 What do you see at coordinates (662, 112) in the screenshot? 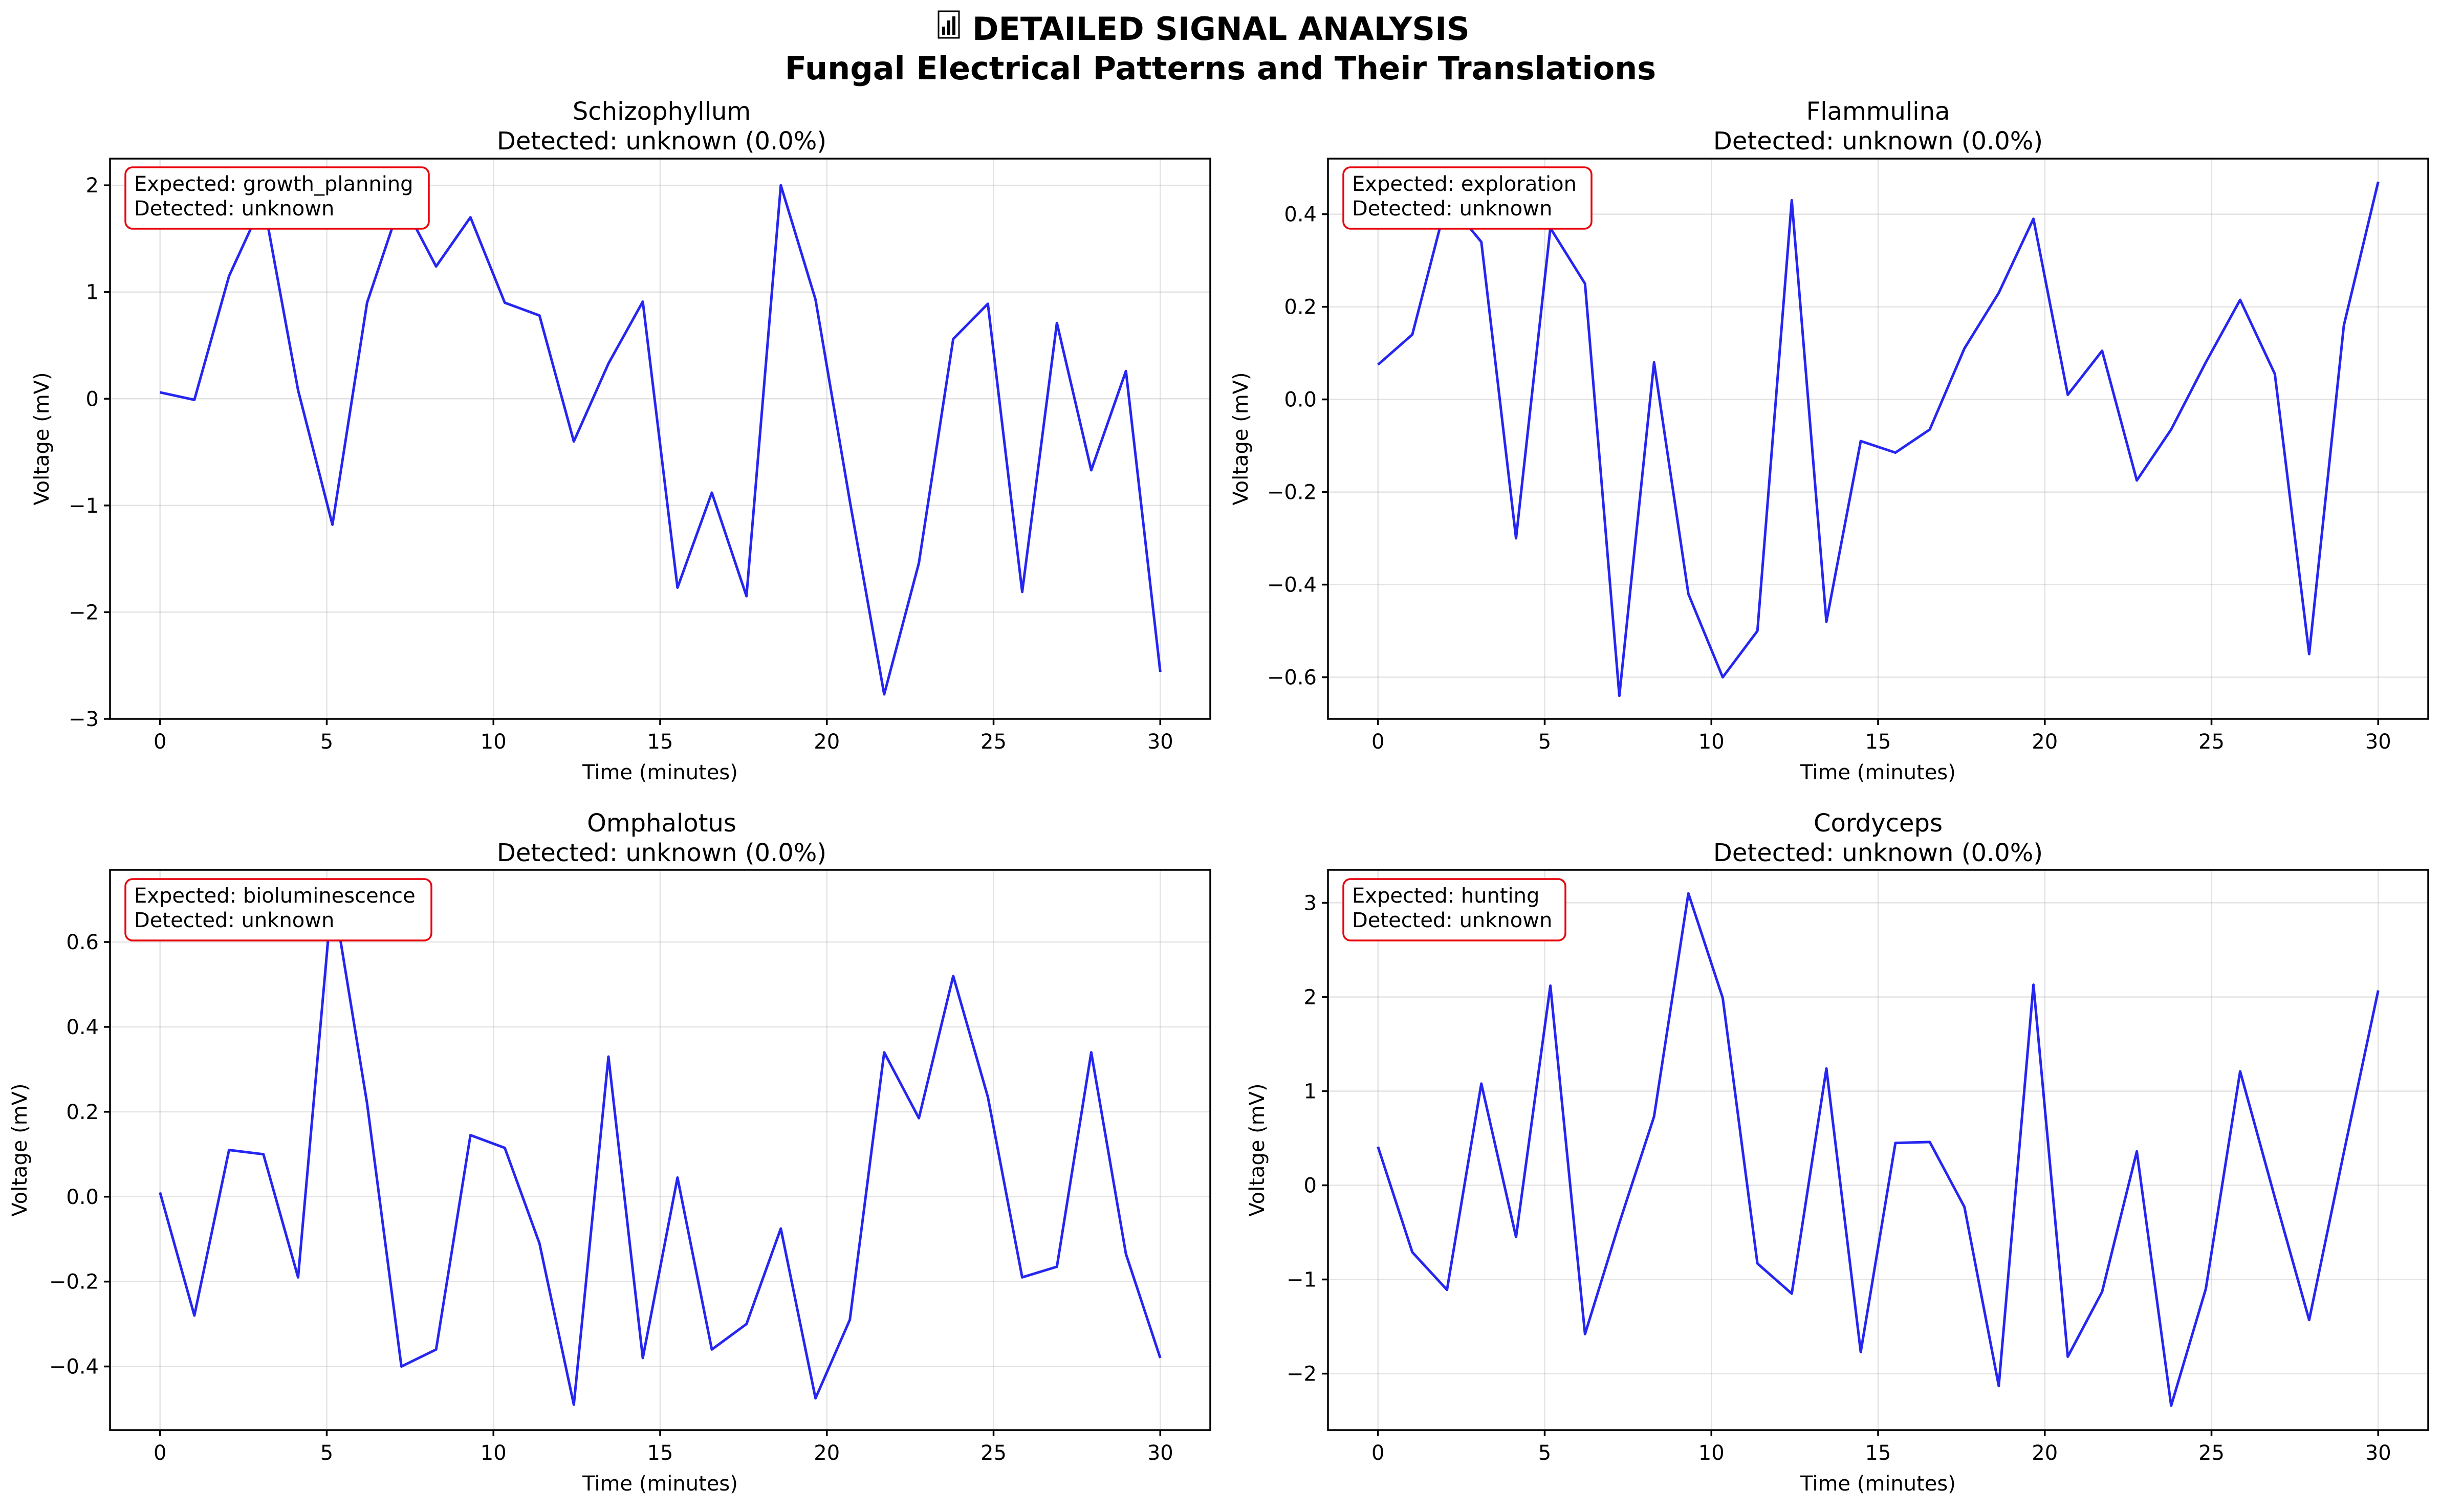
I see `panel-title: Schizophyllum` at bounding box center [662, 112].